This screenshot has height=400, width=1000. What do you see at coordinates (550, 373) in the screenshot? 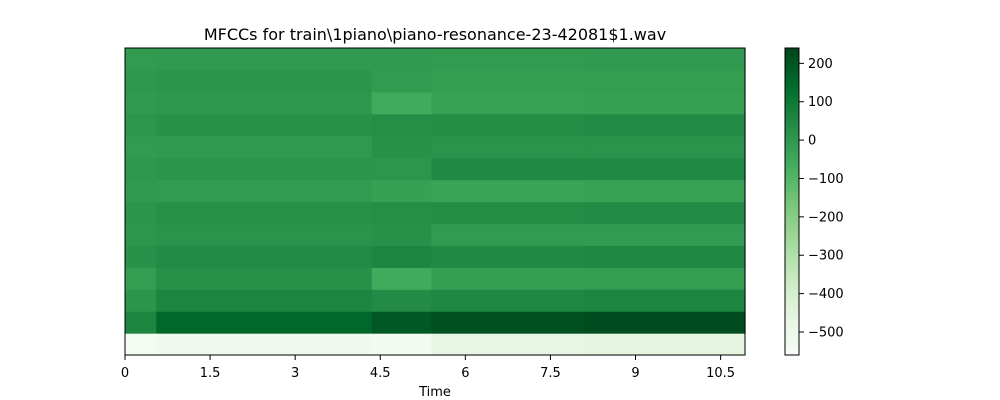
I see `x-tick-label: 7.5` at bounding box center [550, 373].